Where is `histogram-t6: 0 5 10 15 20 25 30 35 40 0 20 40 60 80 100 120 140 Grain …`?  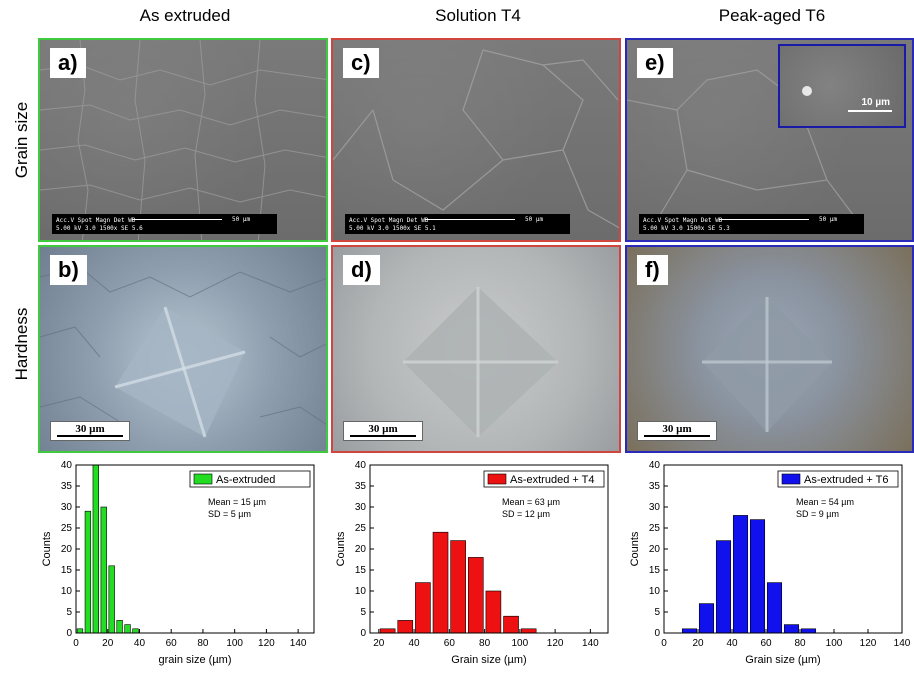
histogram-t6: 0 5 10 15 20 25 30 35 40 0 20 40 60 80 100 120 140 Grain … is located at coordinates (770, 563).